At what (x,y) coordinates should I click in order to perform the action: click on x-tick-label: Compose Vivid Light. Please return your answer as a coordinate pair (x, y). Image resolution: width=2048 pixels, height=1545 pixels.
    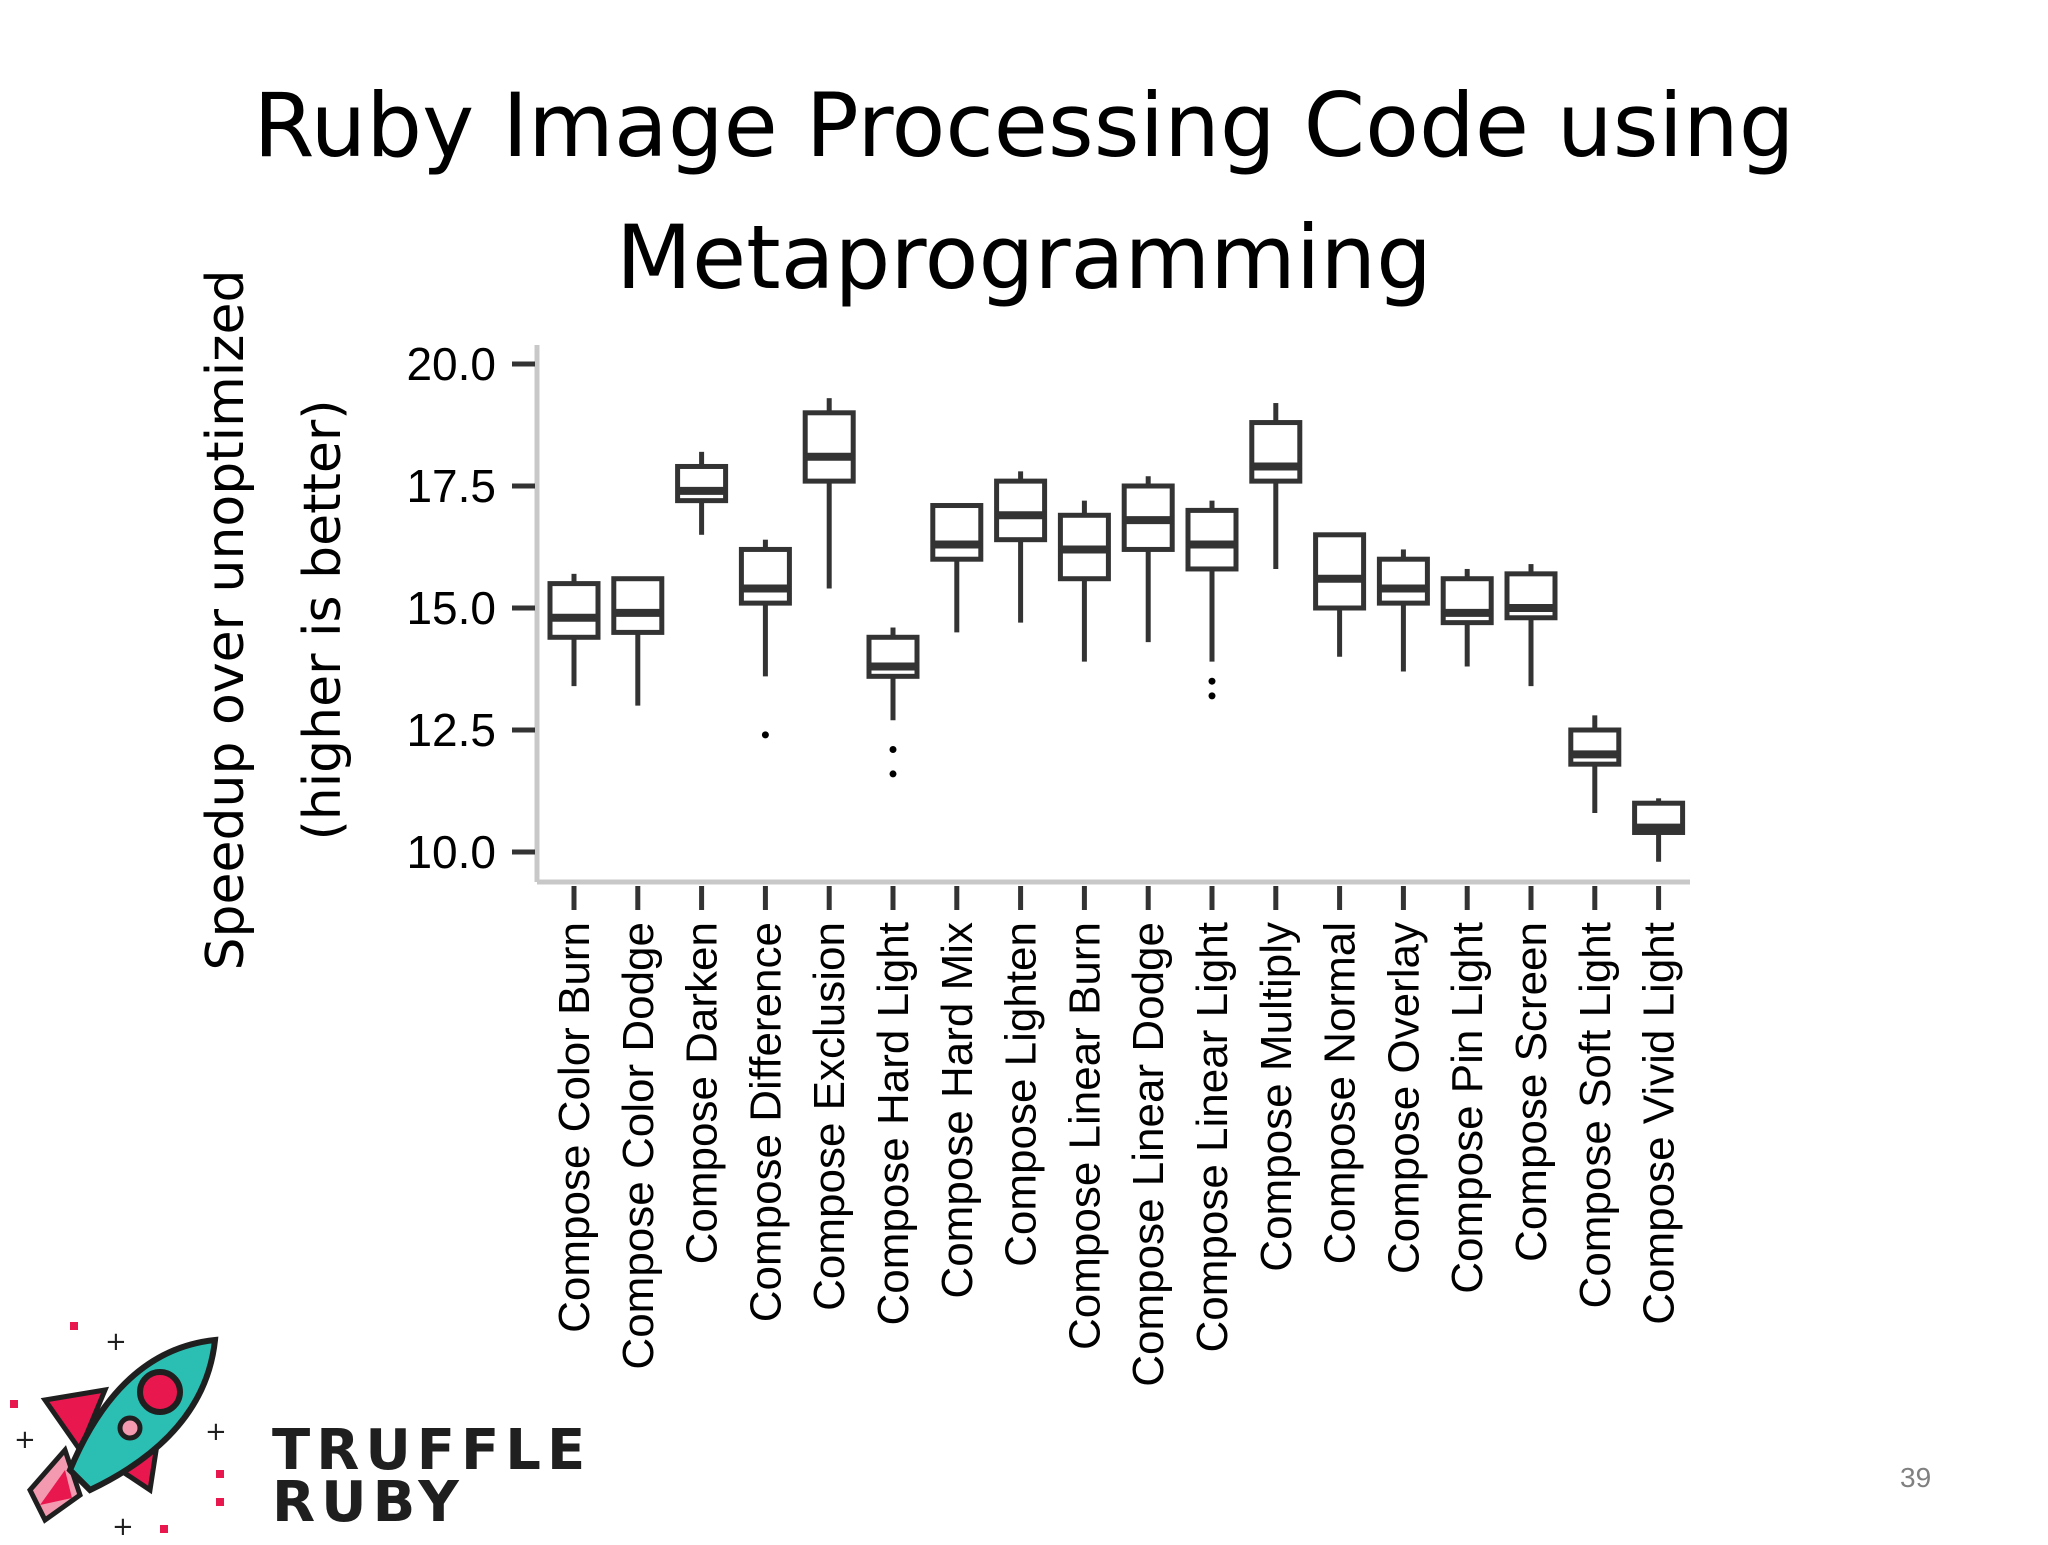
    Looking at the image, I should click on (1659, 1123).